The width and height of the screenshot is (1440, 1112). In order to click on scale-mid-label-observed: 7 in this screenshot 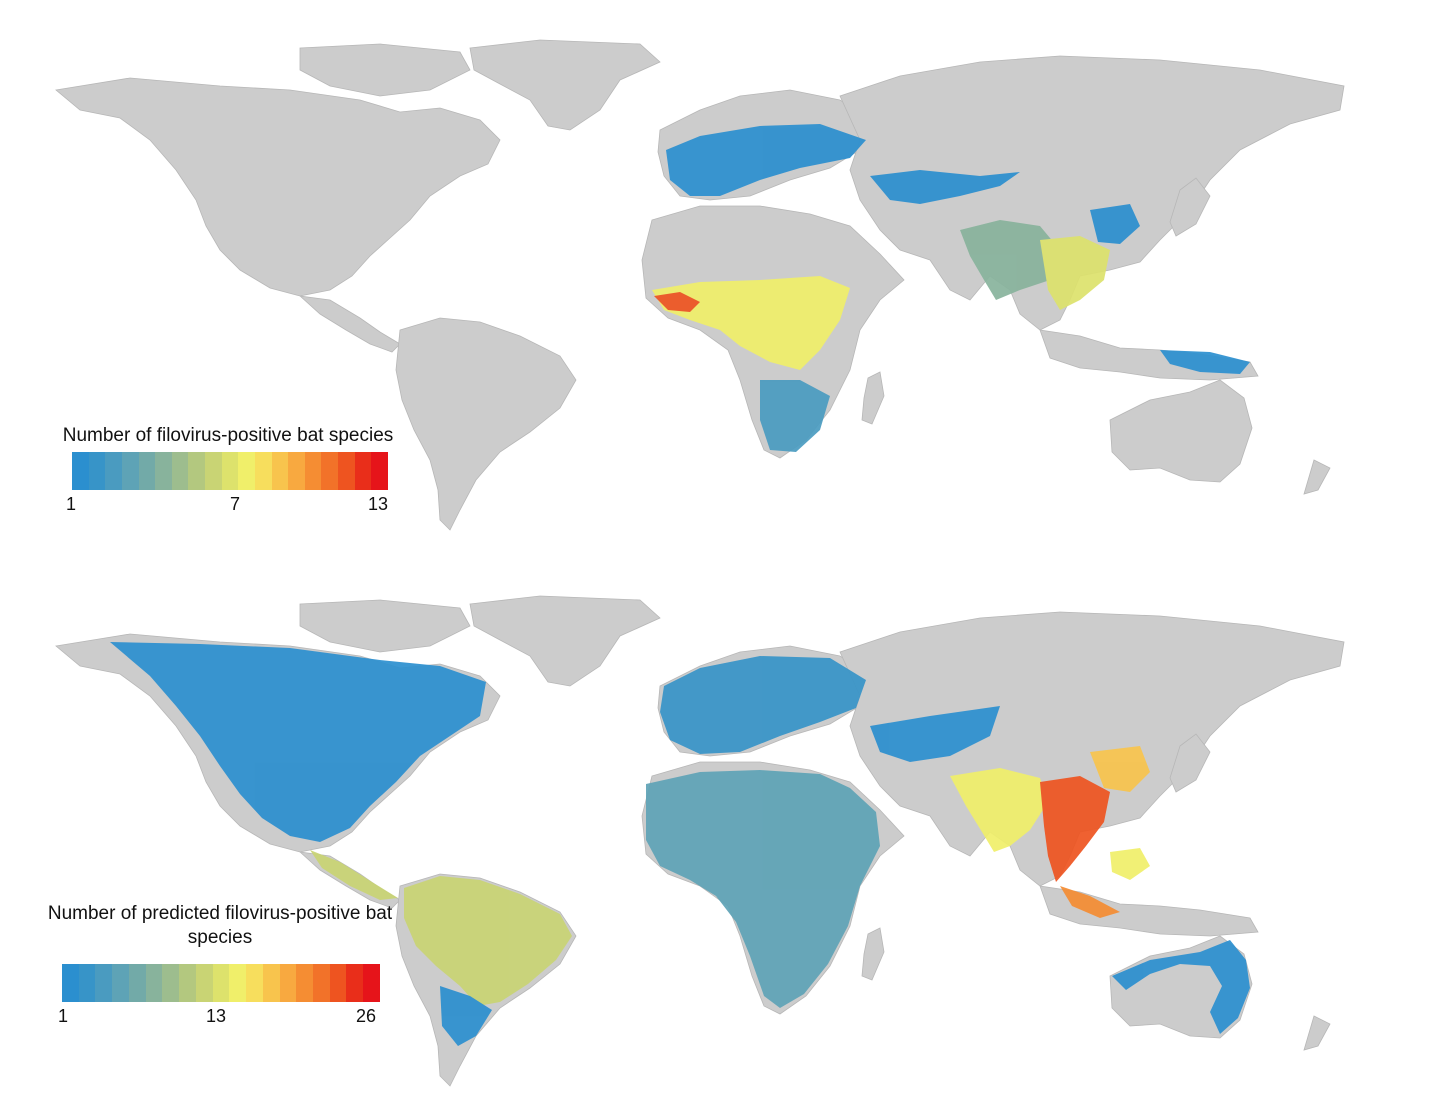, I will do `click(235, 504)`.